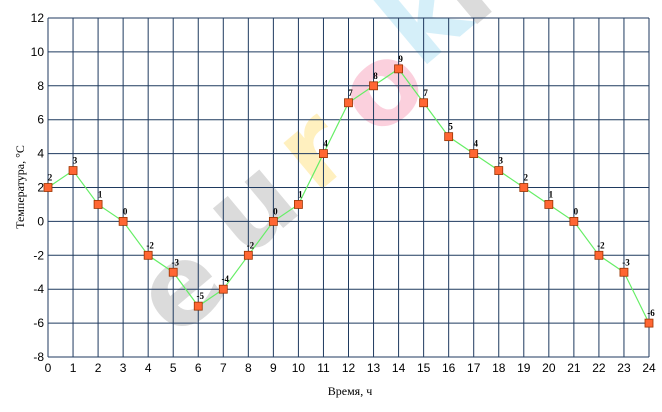 This screenshot has height=412, width=662. What do you see at coordinates (649, 368) in the screenshot?
I see `x-tick-label: 24` at bounding box center [649, 368].